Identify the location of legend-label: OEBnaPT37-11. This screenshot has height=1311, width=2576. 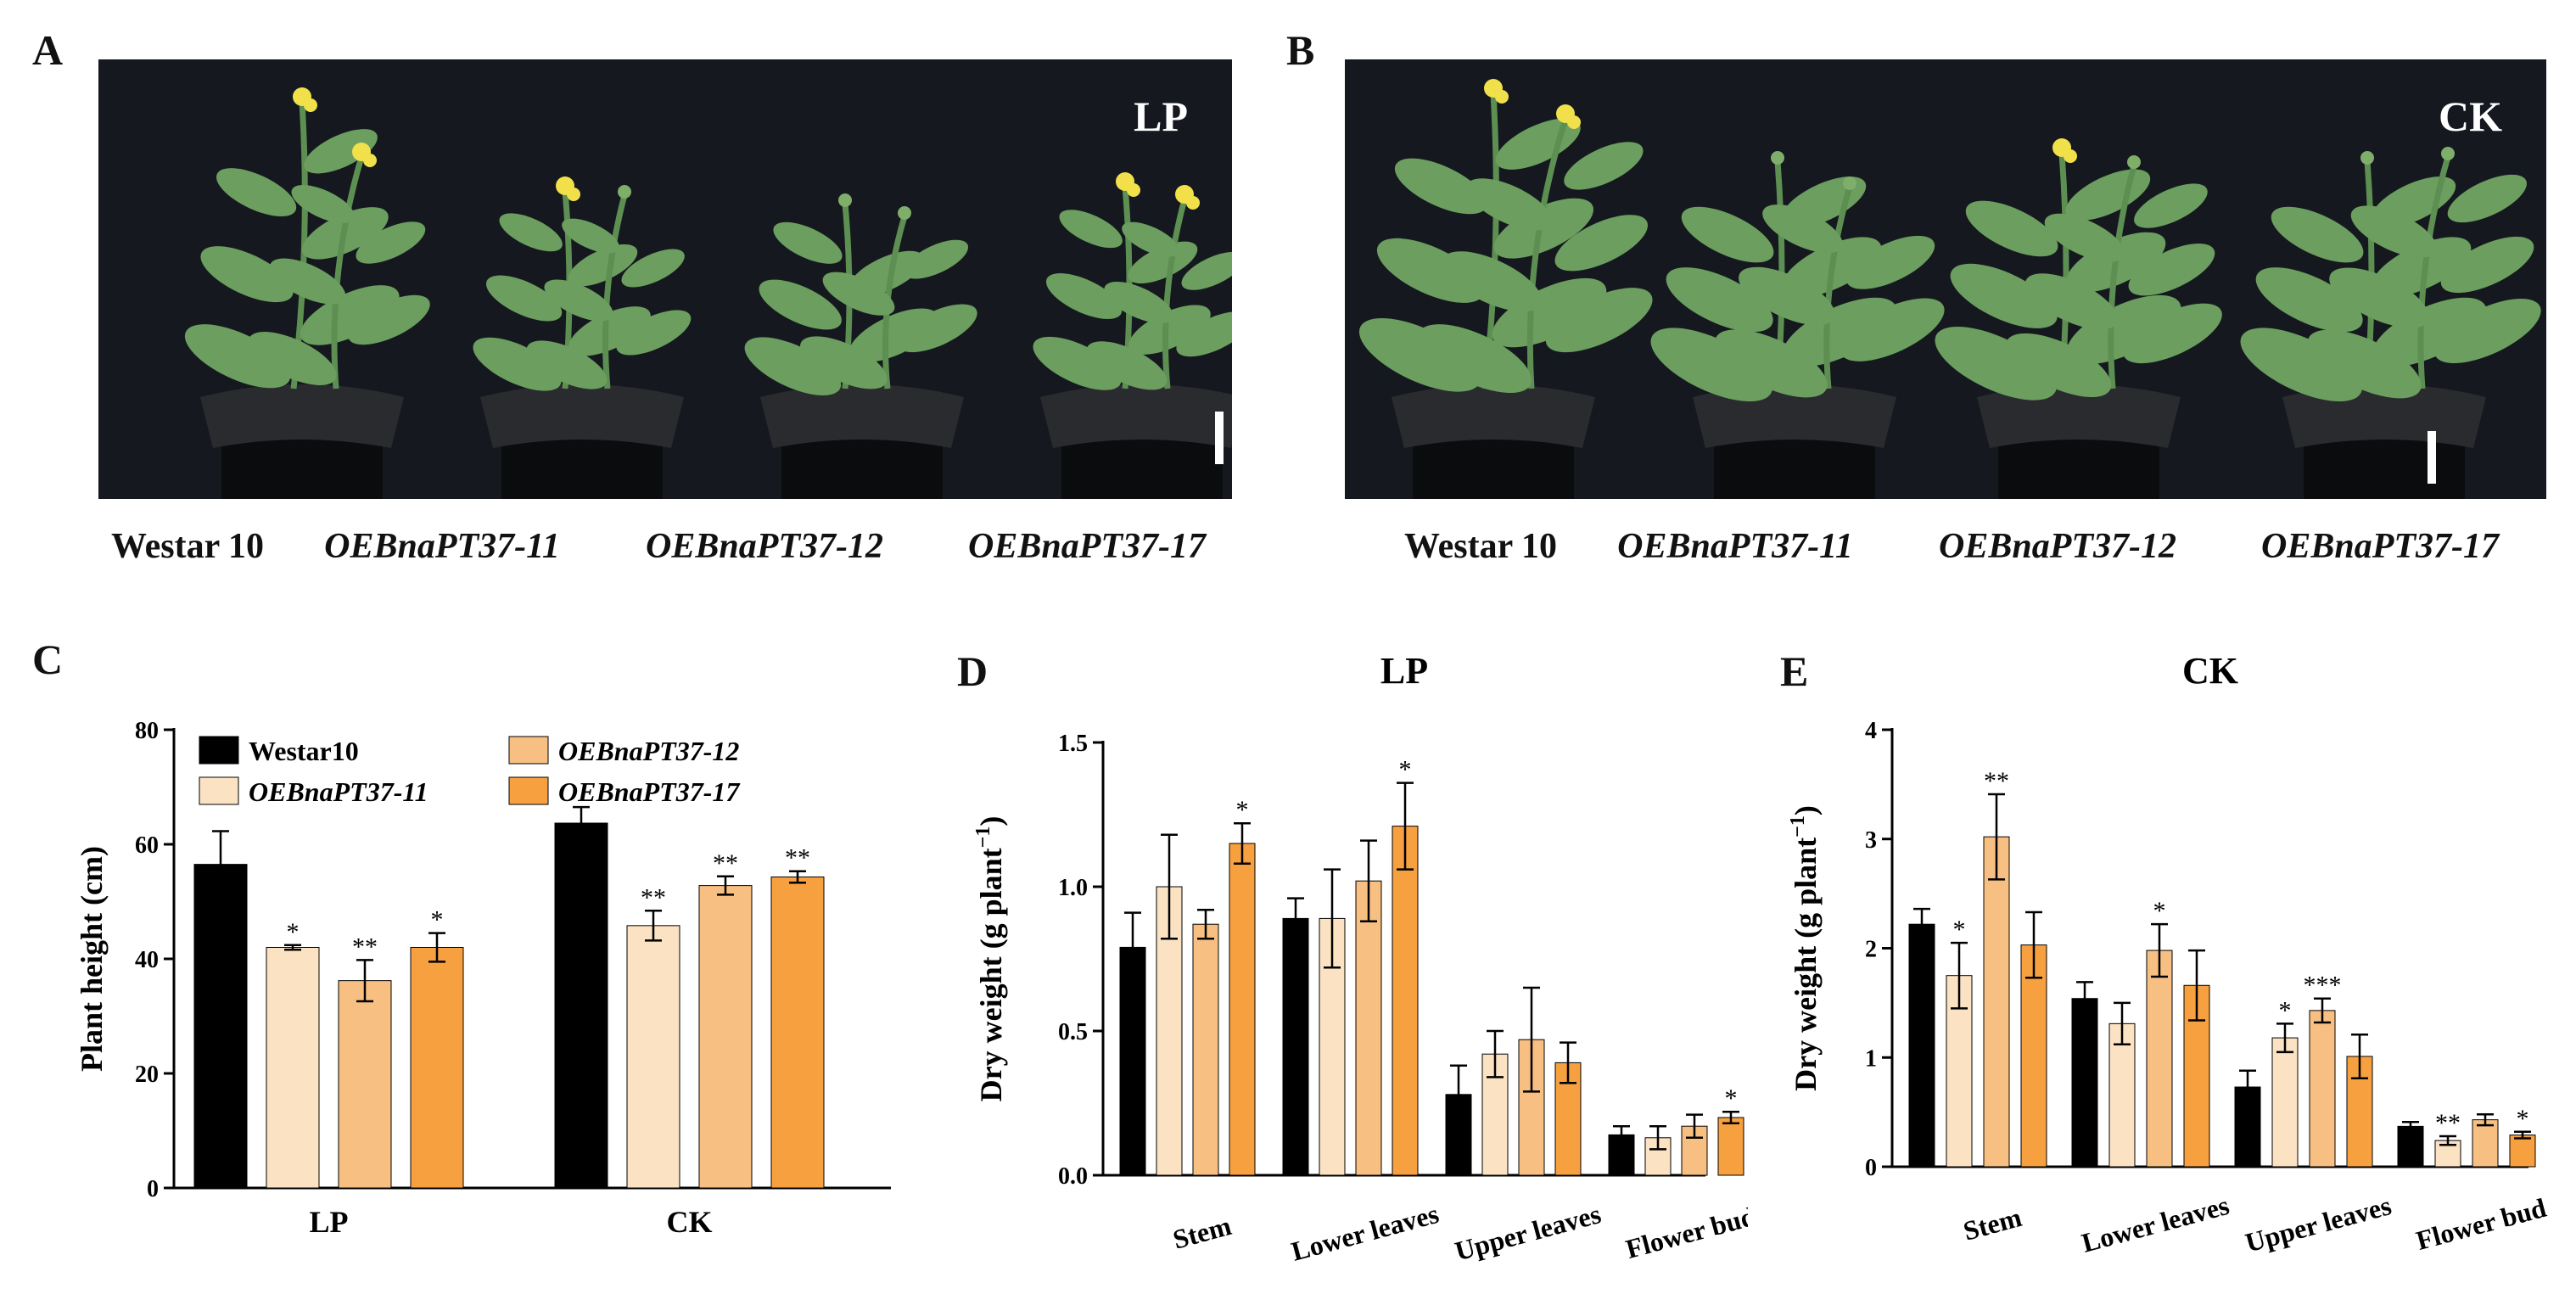
(338, 792).